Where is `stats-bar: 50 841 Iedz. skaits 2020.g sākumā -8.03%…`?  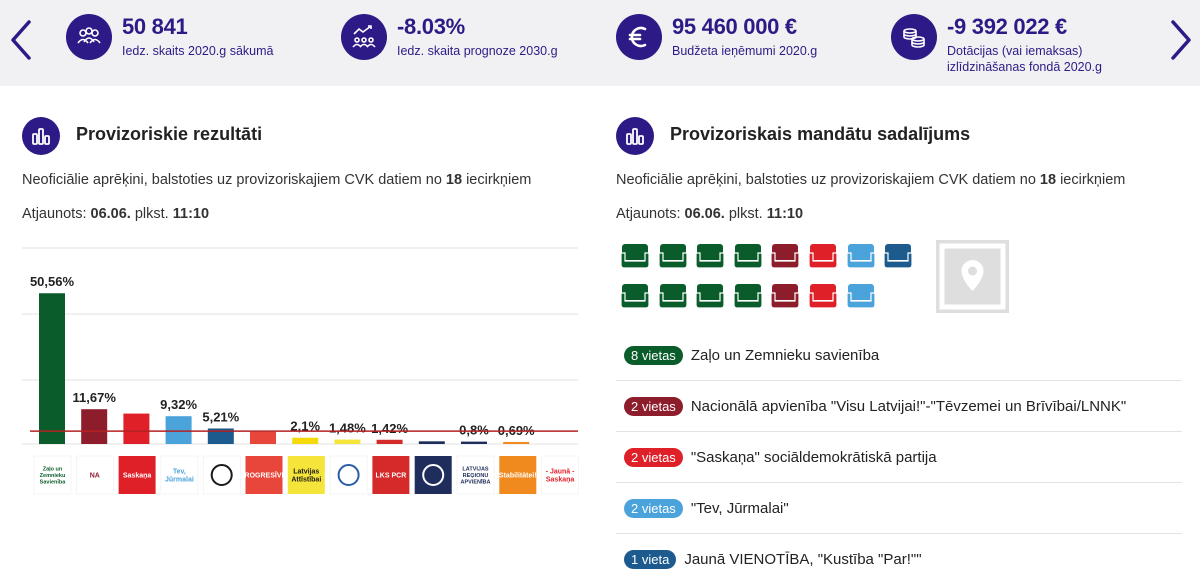 stats-bar: 50 841 Iedz. skaits 2020.g sākumā -8.03%… is located at coordinates (600, 43).